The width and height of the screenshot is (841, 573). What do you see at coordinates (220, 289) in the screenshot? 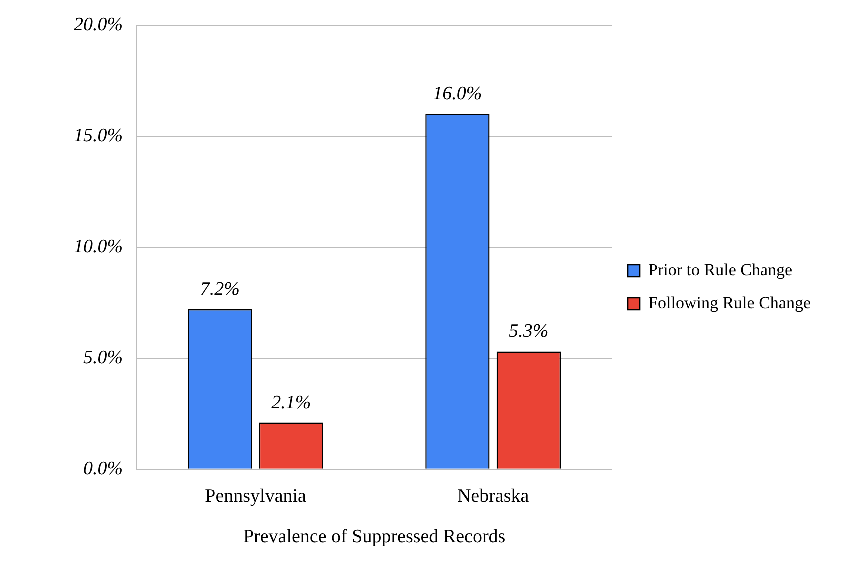
I see `data-label: 7.2%` at bounding box center [220, 289].